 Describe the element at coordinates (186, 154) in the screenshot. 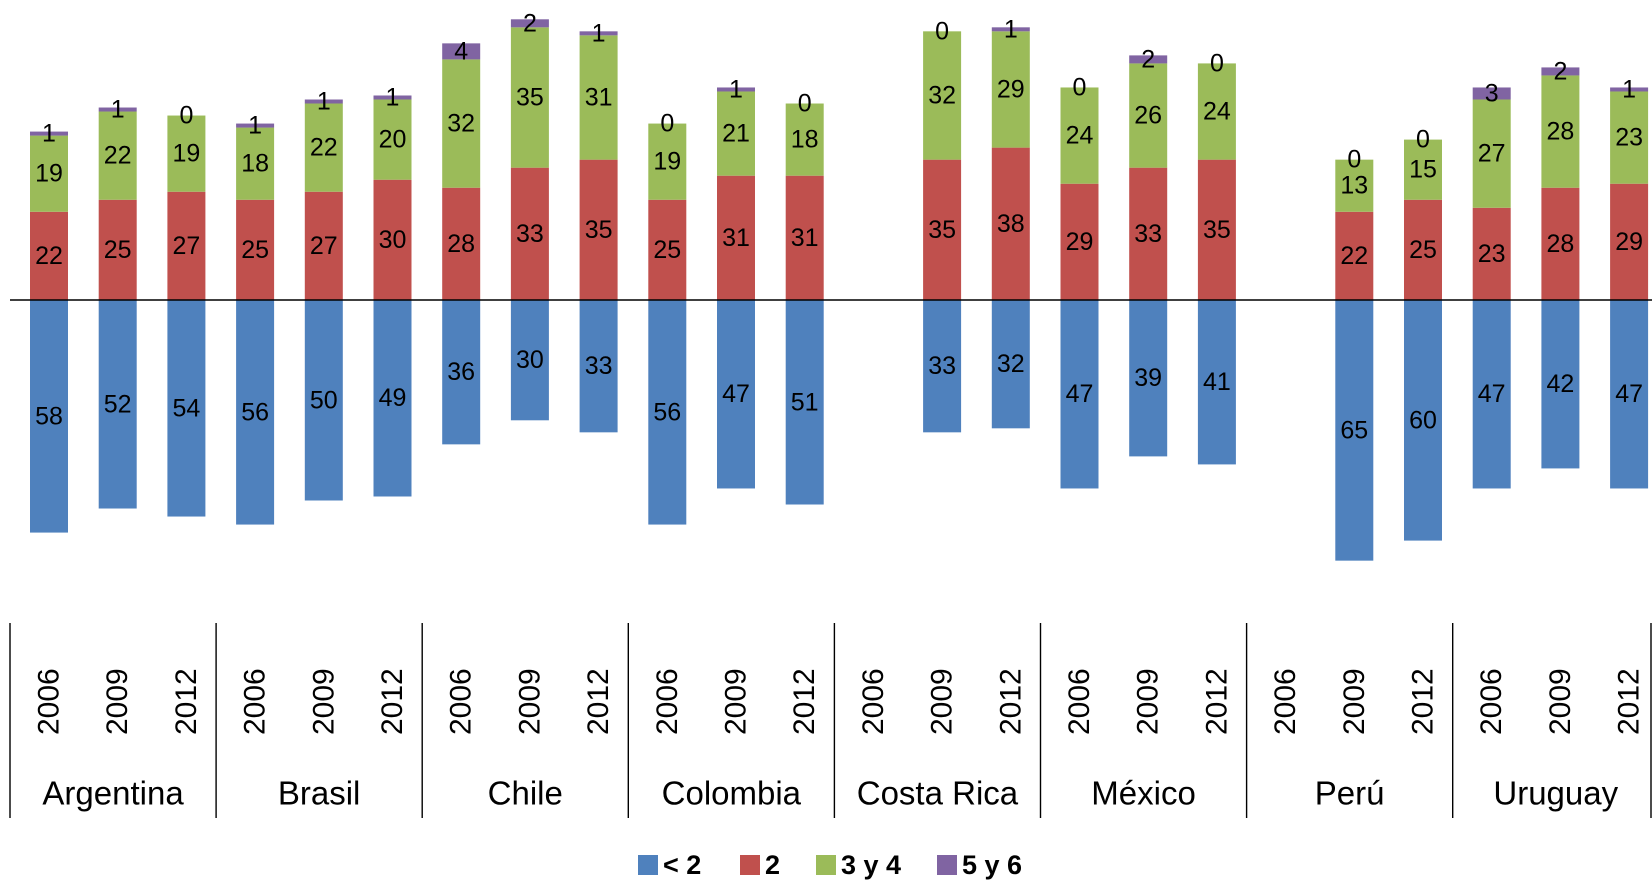

I see `data-label-3y4-argentina-2012: 19` at that location.